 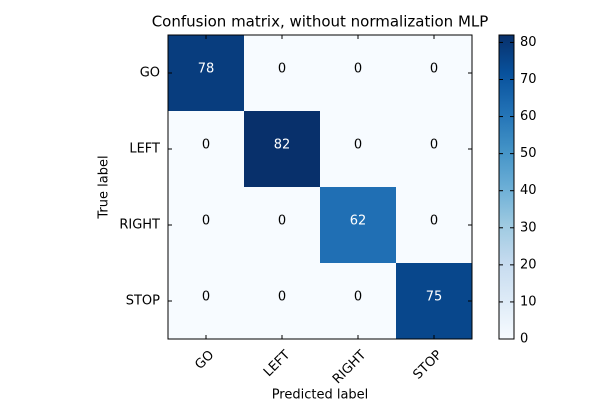 I want to click on cell-label: 75, so click(x=434, y=297).